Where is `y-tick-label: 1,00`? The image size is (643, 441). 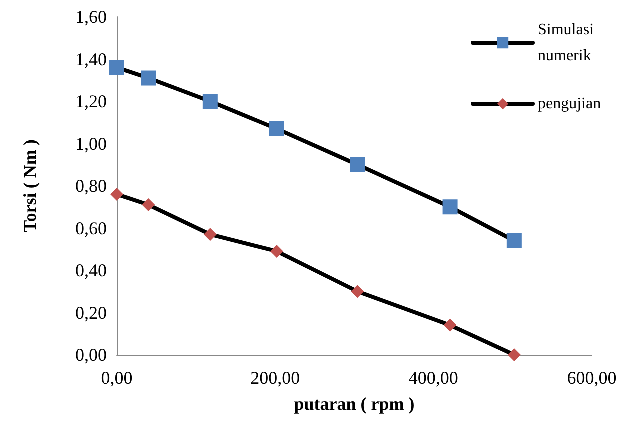 y-tick-label: 1,00 is located at coordinates (91, 144).